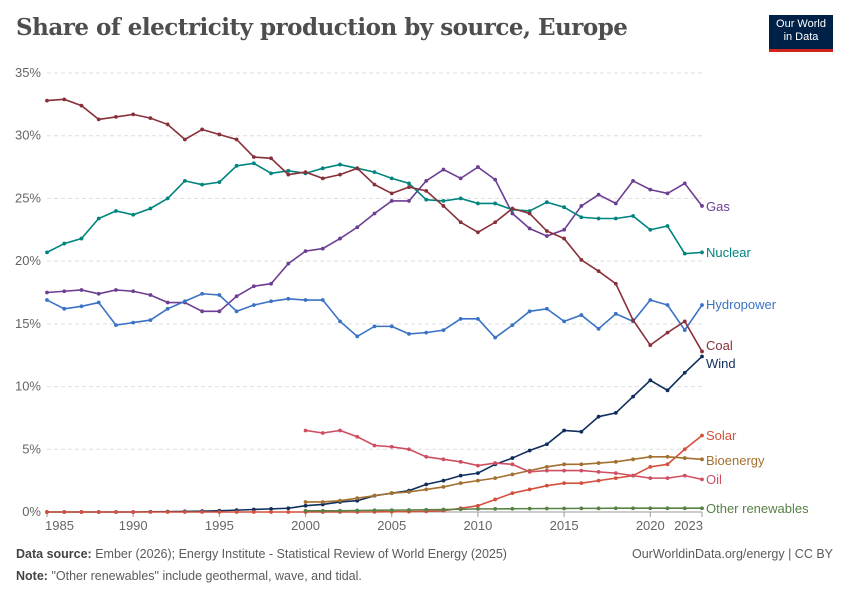 This screenshot has height=600, width=850. What do you see at coordinates (564, 525) in the screenshot?
I see `x-tick-label: 2015` at bounding box center [564, 525].